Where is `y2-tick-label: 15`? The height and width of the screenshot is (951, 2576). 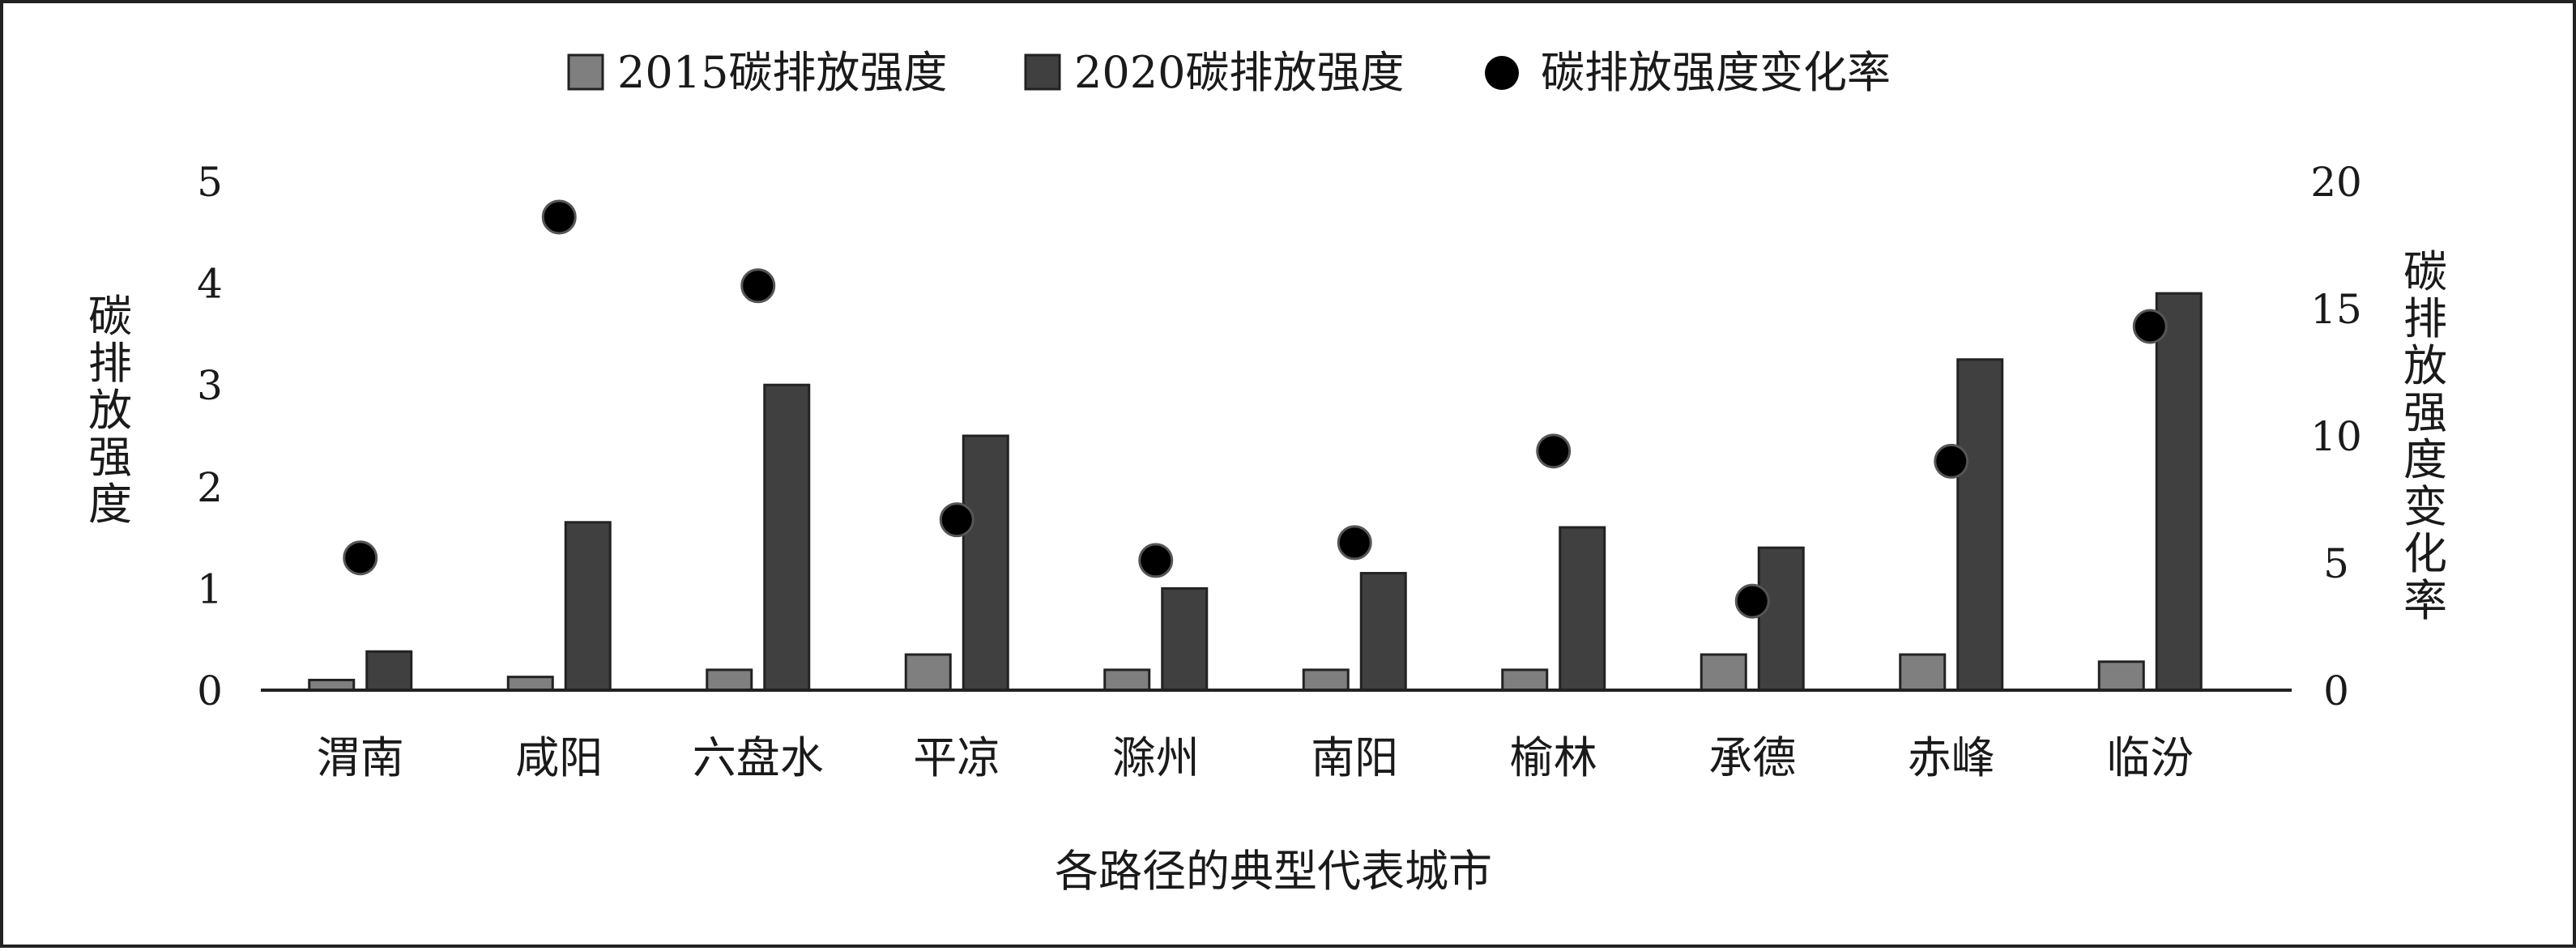
y2-tick-label: 15 is located at coordinates (2336, 309).